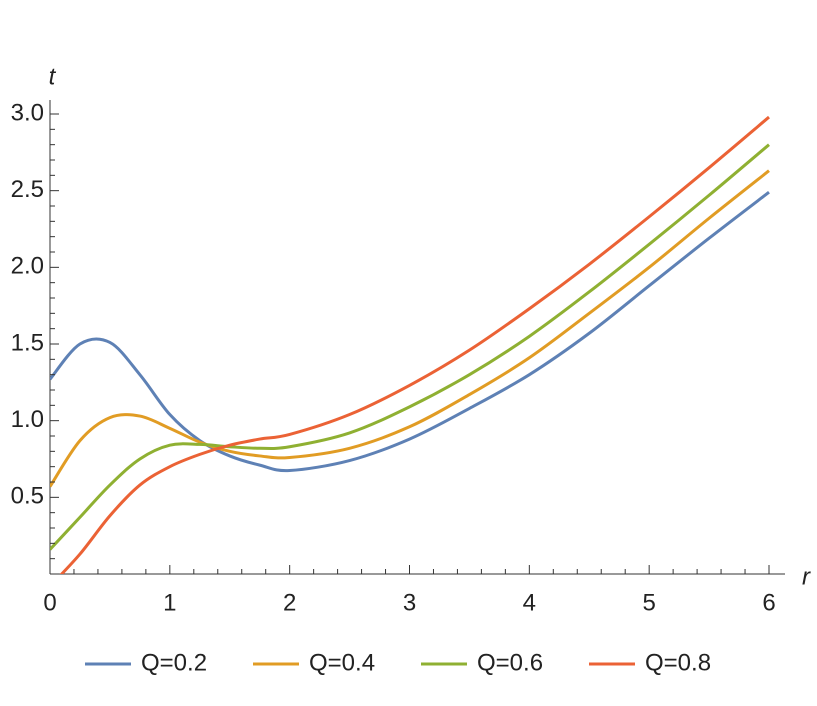 The width and height of the screenshot is (817, 706). Describe the element at coordinates (342, 662) in the screenshot. I see `legend-label: Q=0.4` at that location.